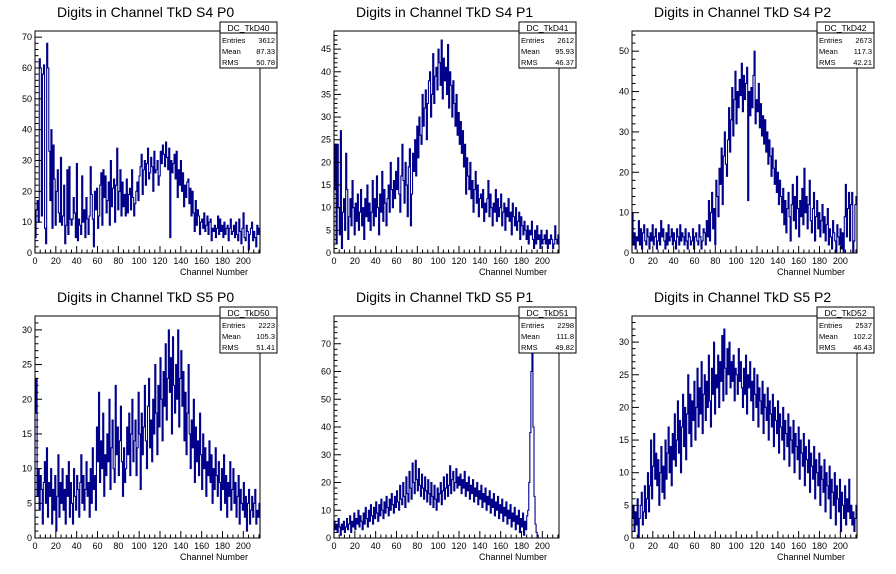 This screenshot has height=574, width=896. I want to click on stats-value: 111.8, so click(565, 336).